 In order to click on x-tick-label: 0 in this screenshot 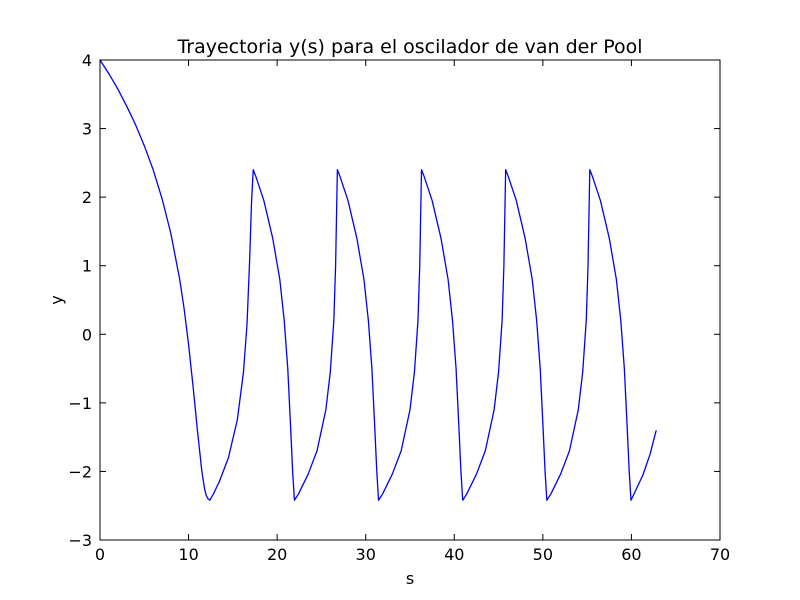, I will do `click(100, 554)`.